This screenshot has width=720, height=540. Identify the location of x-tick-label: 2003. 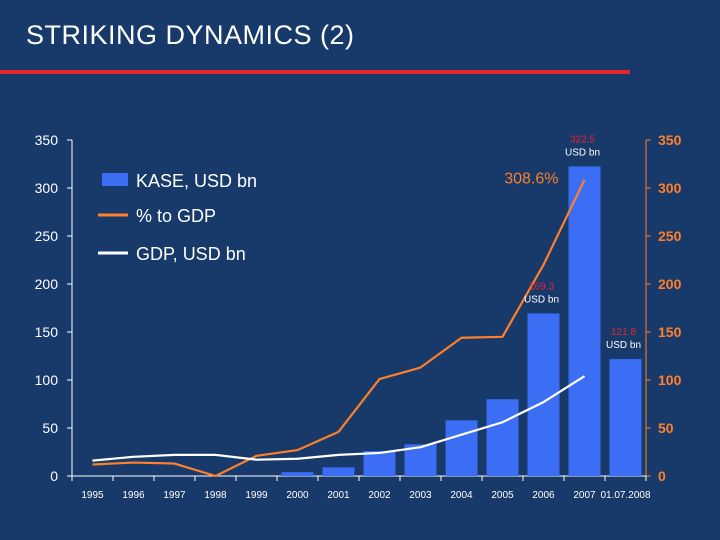
(420, 495).